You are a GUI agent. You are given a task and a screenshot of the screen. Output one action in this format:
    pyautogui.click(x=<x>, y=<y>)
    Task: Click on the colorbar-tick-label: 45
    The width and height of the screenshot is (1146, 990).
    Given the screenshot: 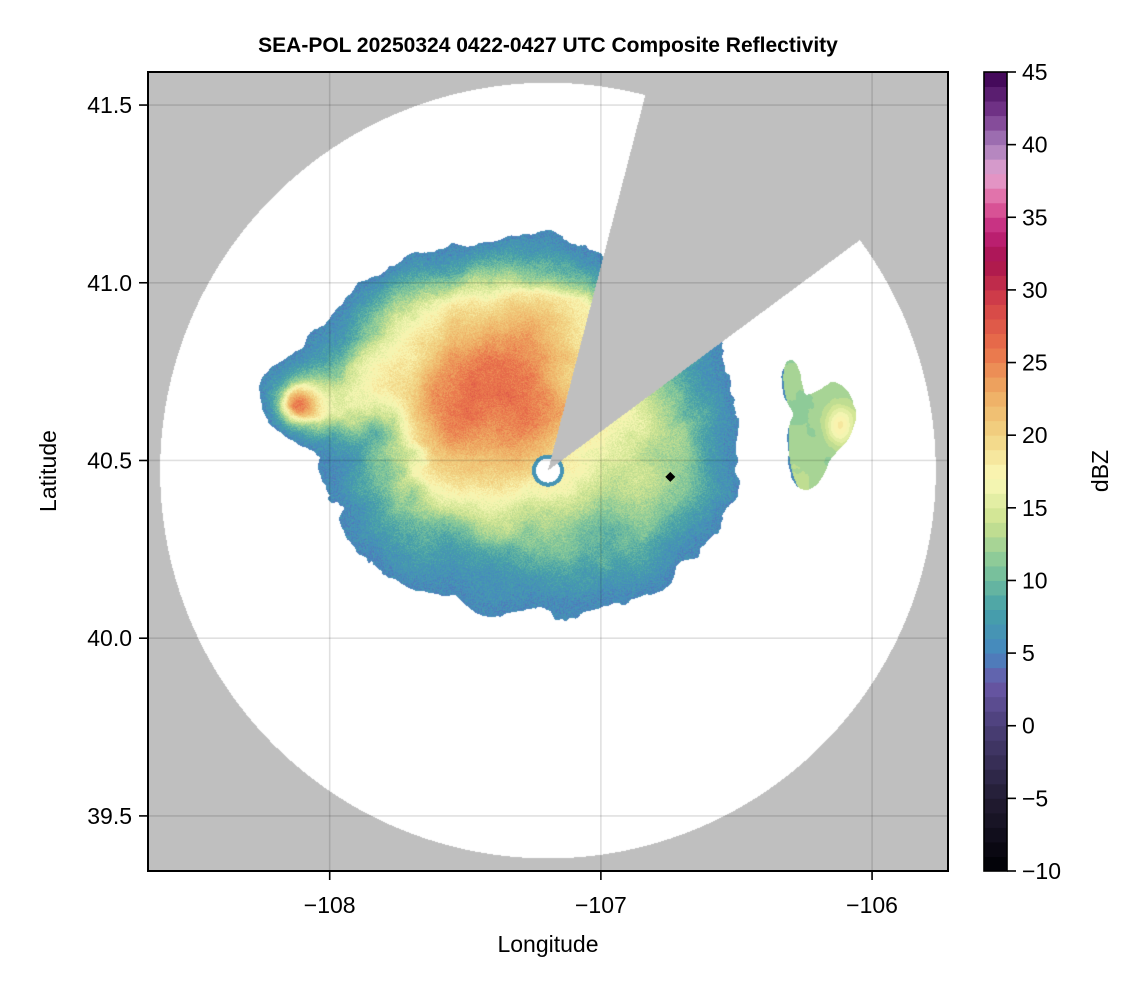 What is the action you would take?
    pyautogui.click(x=1035, y=72)
    